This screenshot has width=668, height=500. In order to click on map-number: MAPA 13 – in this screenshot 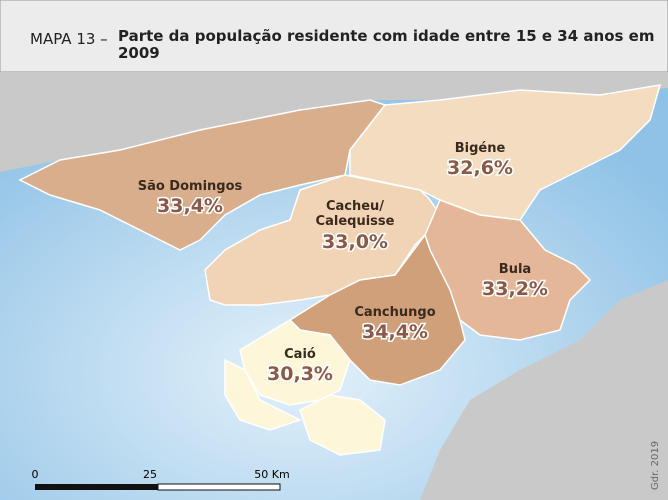, I will do `click(69, 39)`.